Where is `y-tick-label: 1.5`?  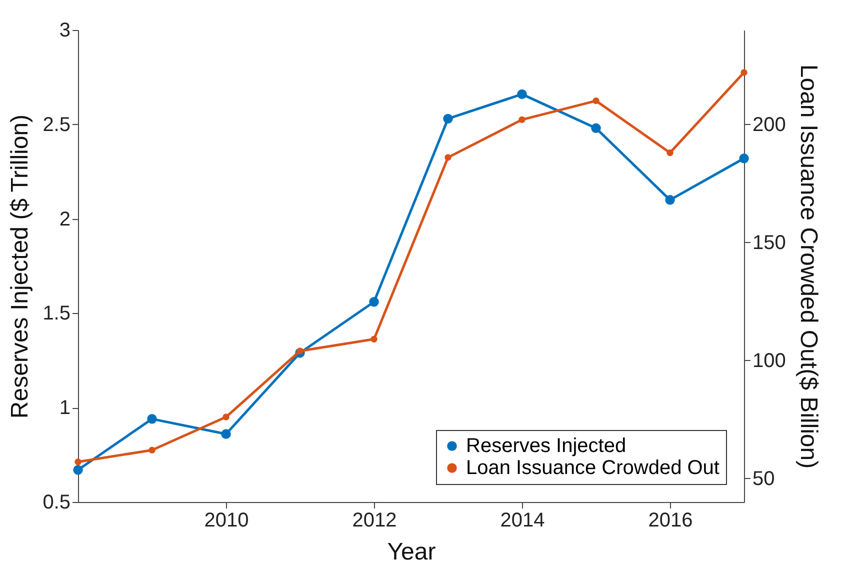
y-tick-label: 1.5 is located at coordinates (56, 313).